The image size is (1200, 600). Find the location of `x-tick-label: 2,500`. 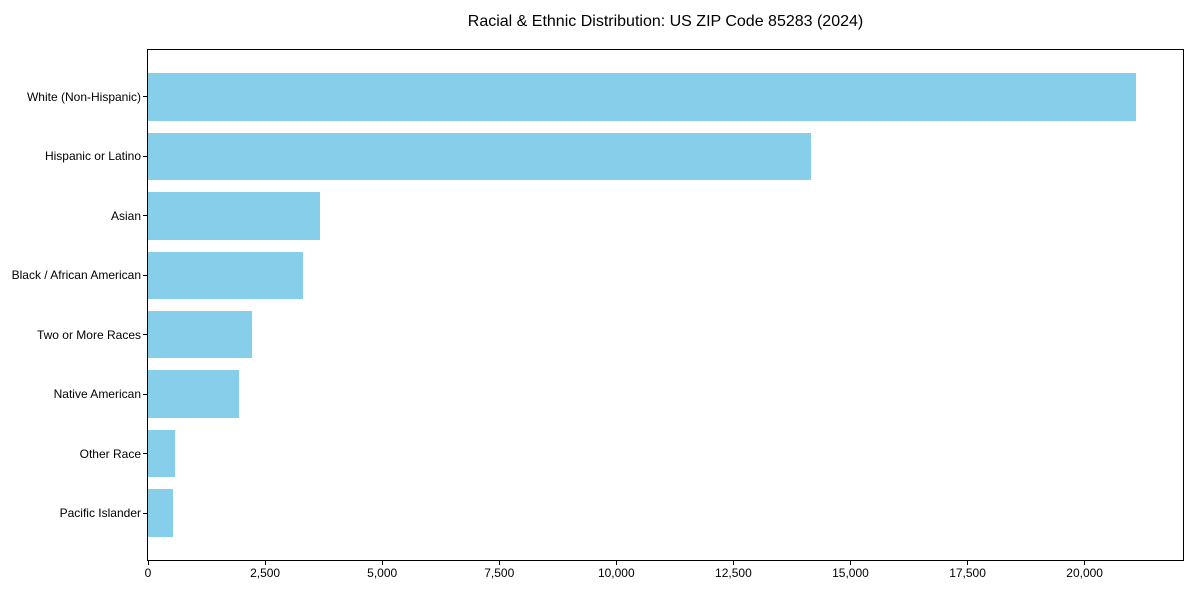

x-tick-label: 2,500 is located at coordinates (265, 573).